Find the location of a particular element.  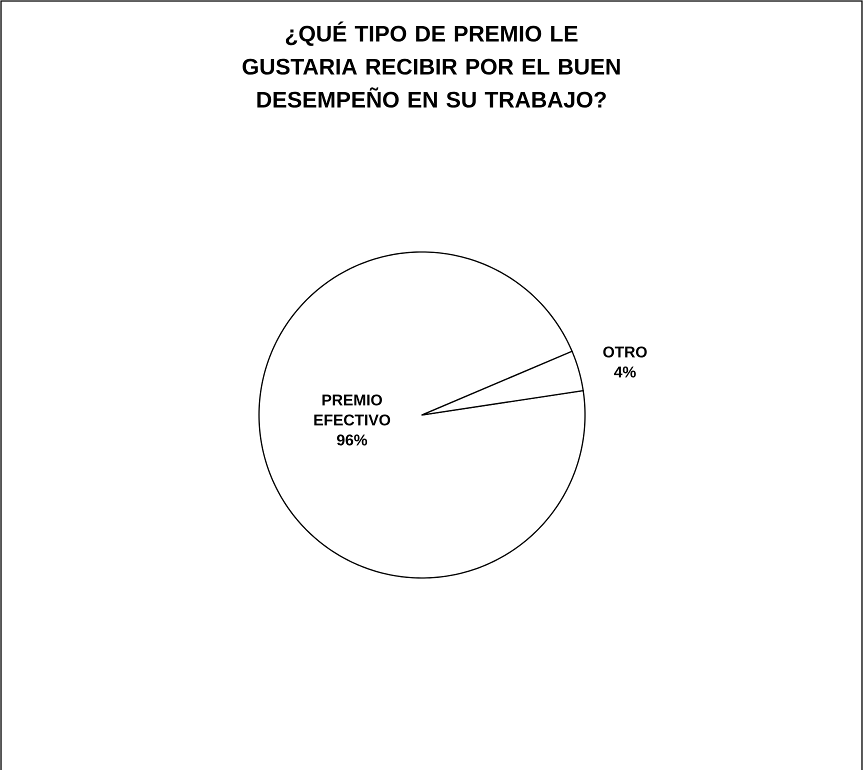

slice-label: OTRO is located at coordinates (625, 352).